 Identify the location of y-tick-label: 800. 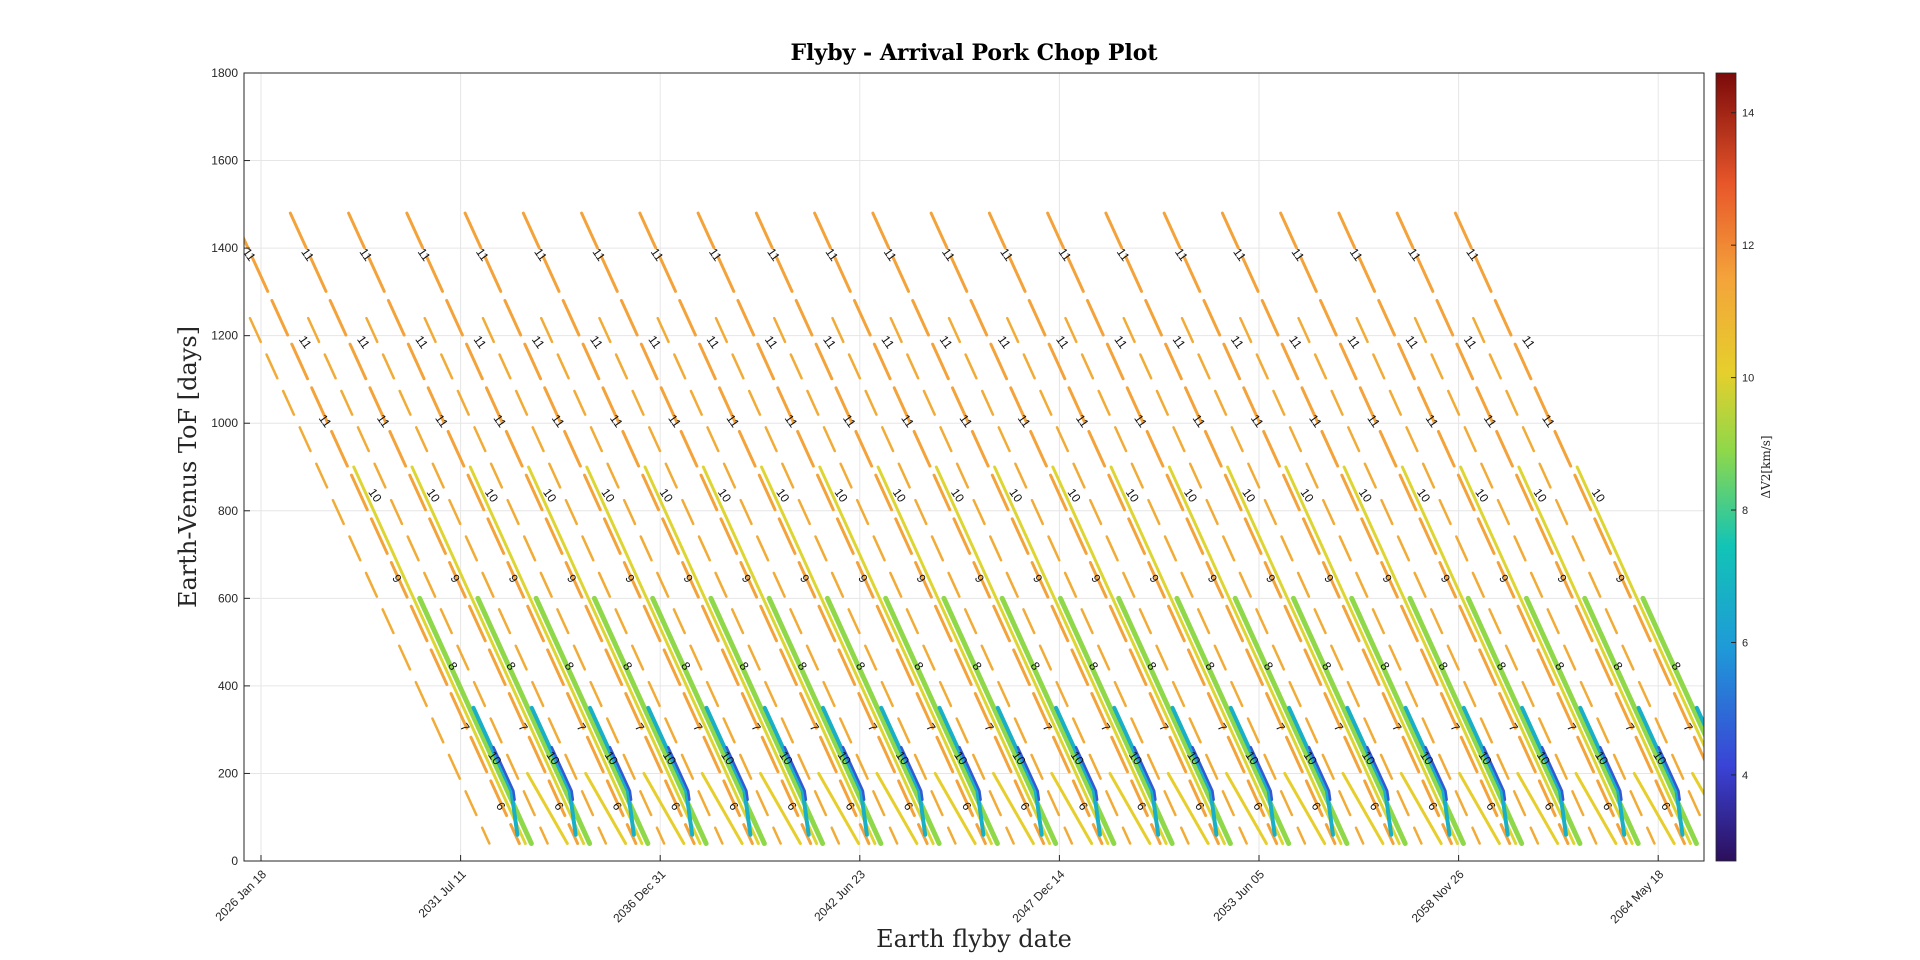
(228, 511).